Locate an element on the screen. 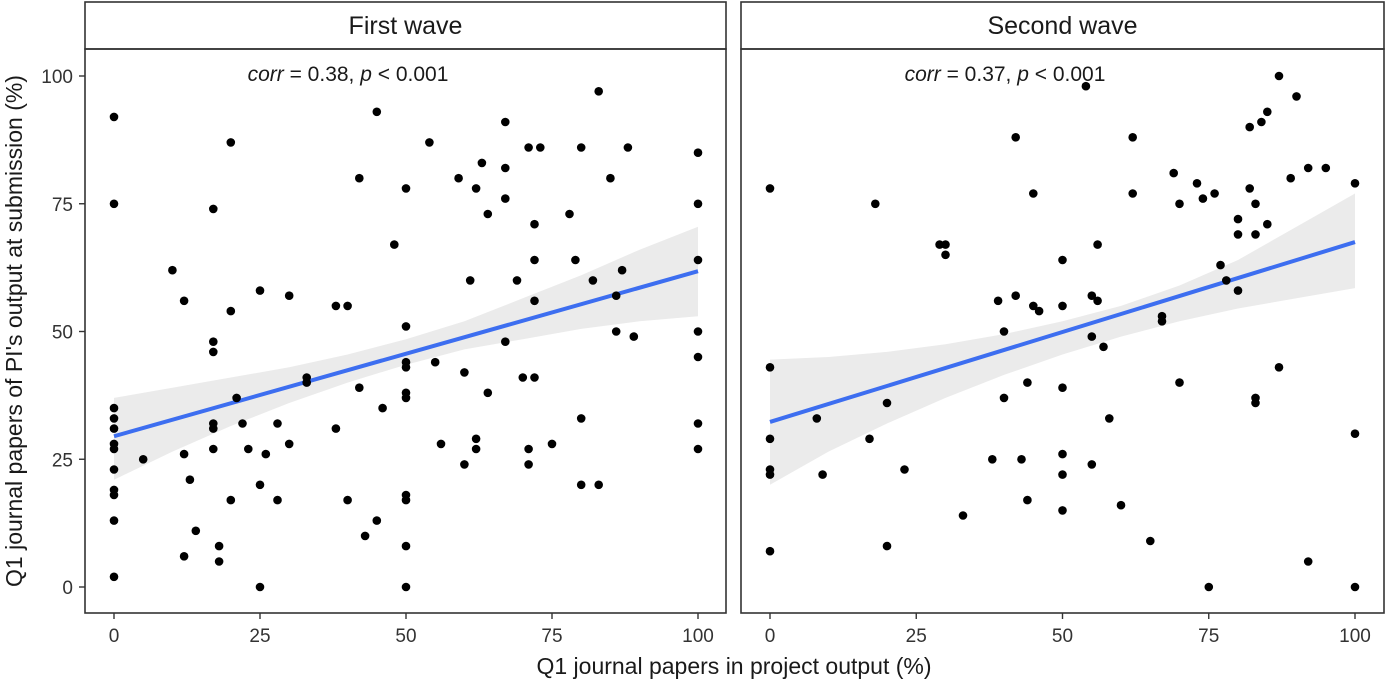  strip-title-second-wave: Second wave is located at coordinates (1062, 26).